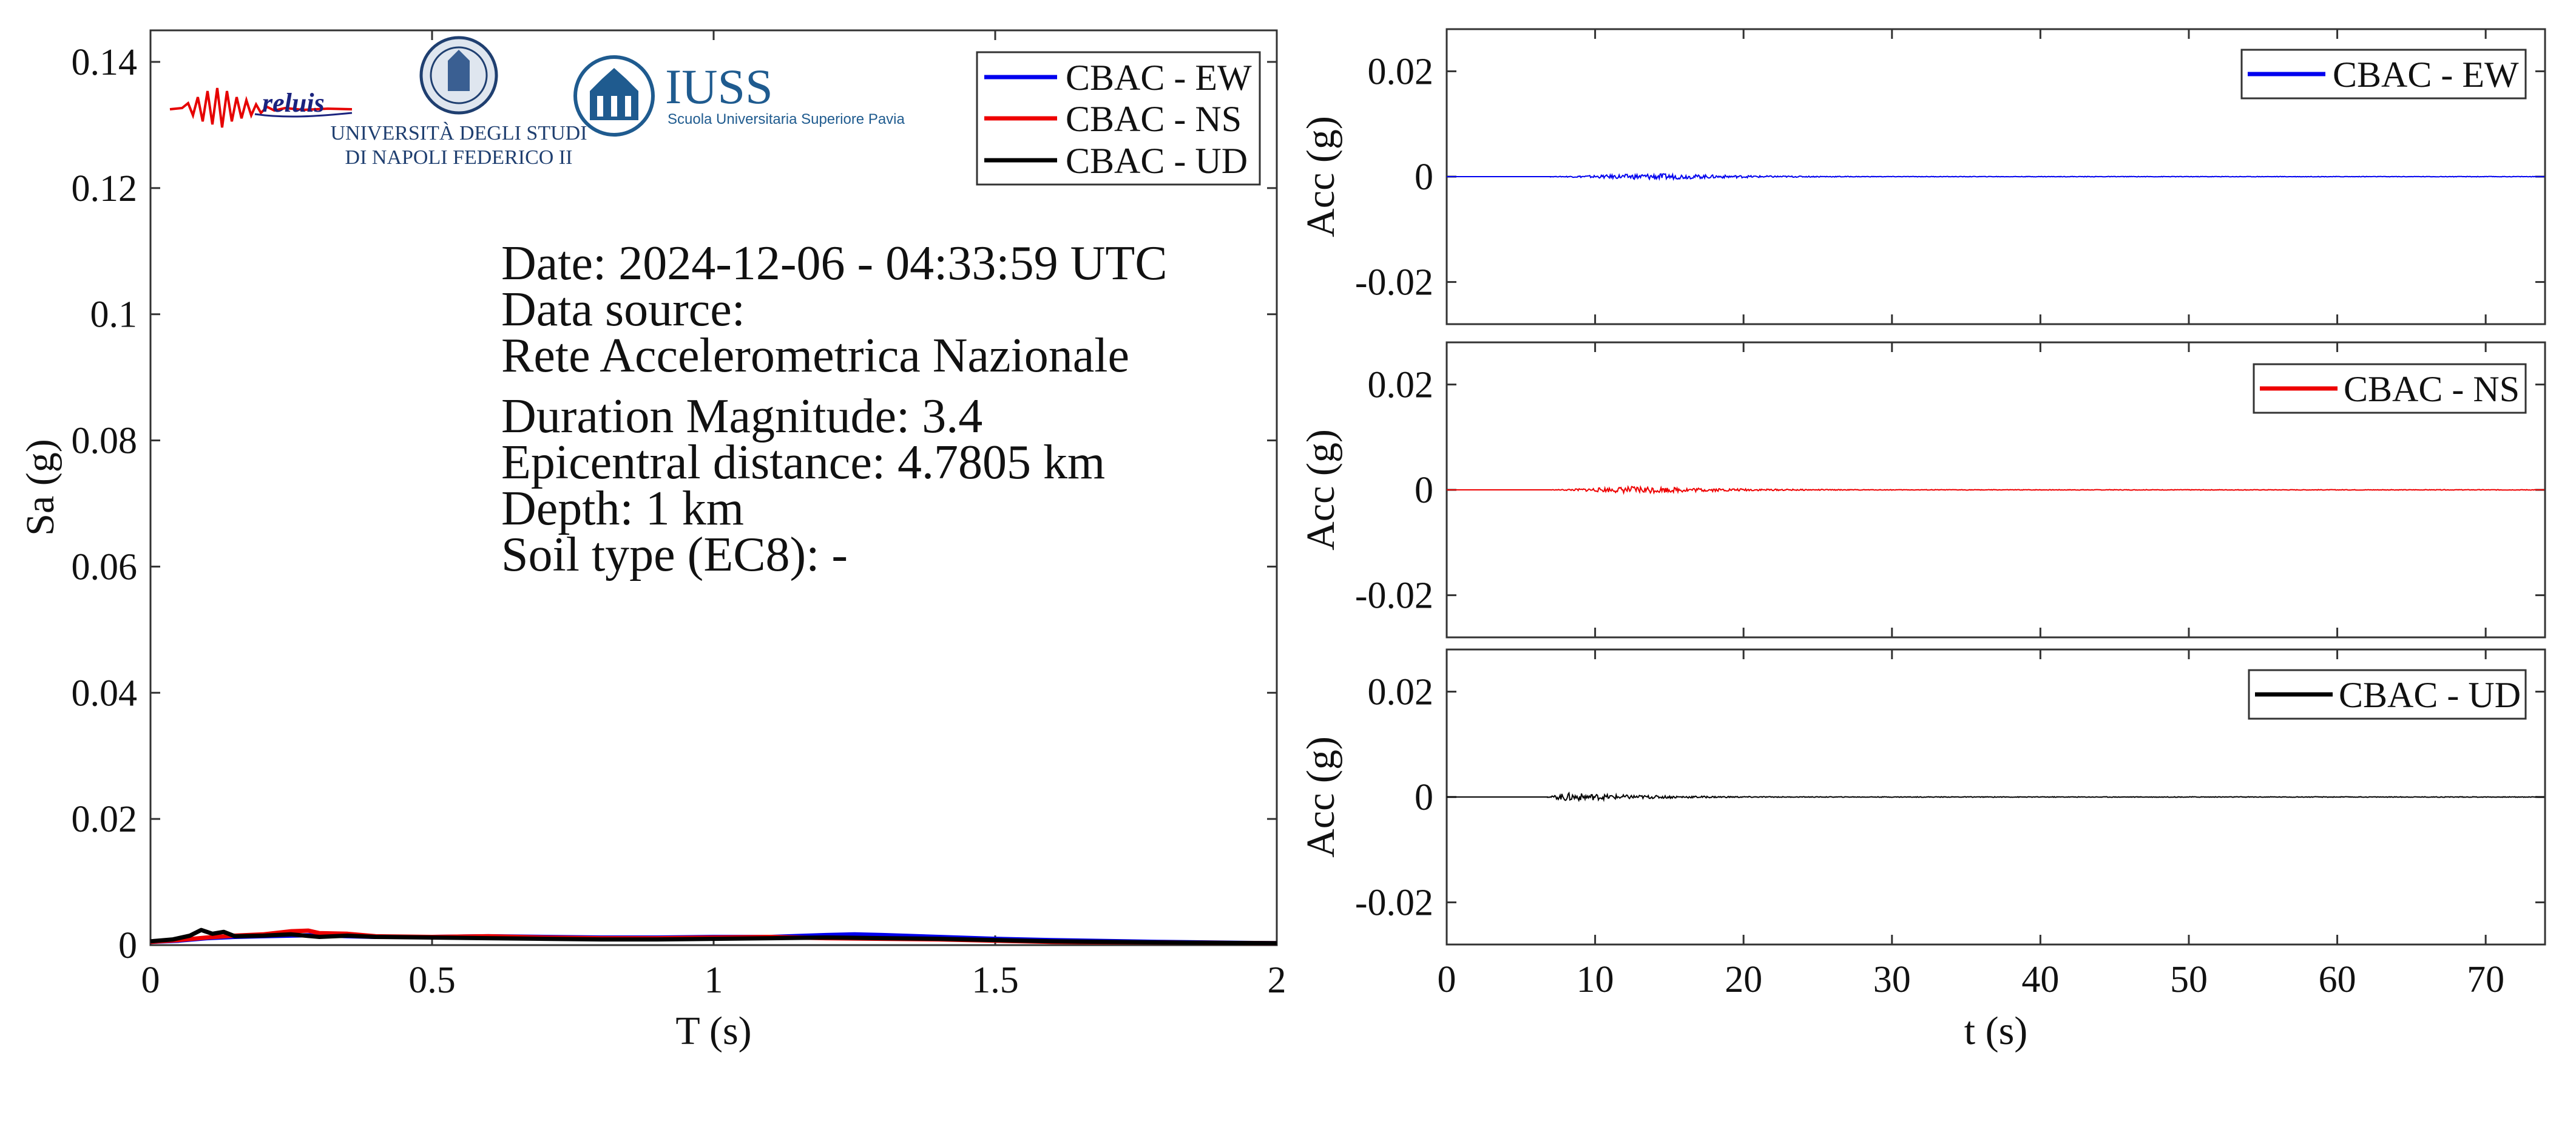  I want to click on x-tick-label: 1, so click(714, 980).